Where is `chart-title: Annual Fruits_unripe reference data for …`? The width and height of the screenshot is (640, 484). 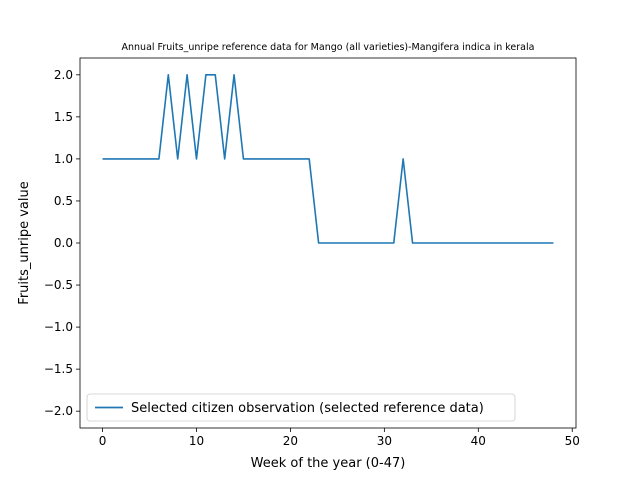 chart-title: Annual Fruits_unripe reference data for … is located at coordinates (328, 47).